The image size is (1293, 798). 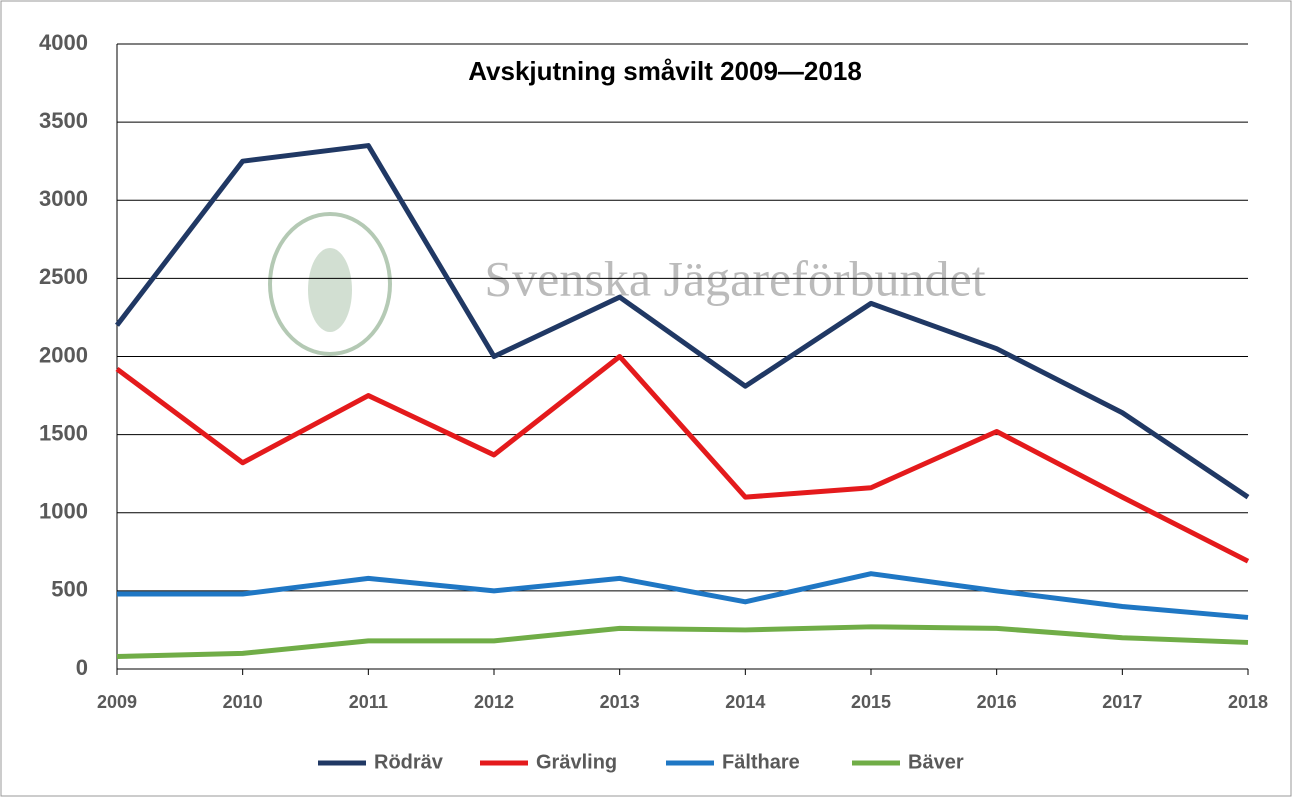 I want to click on legend-label: Bäver, so click(x=936, y=762).